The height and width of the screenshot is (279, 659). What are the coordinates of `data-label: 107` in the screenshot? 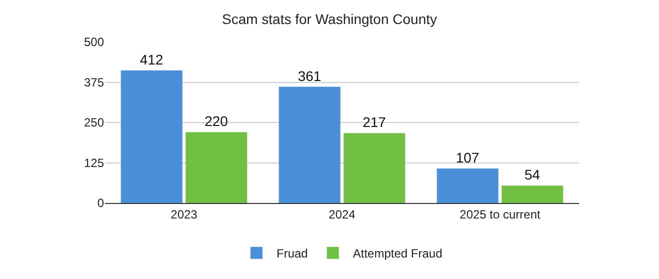 It's located at (468, 158).